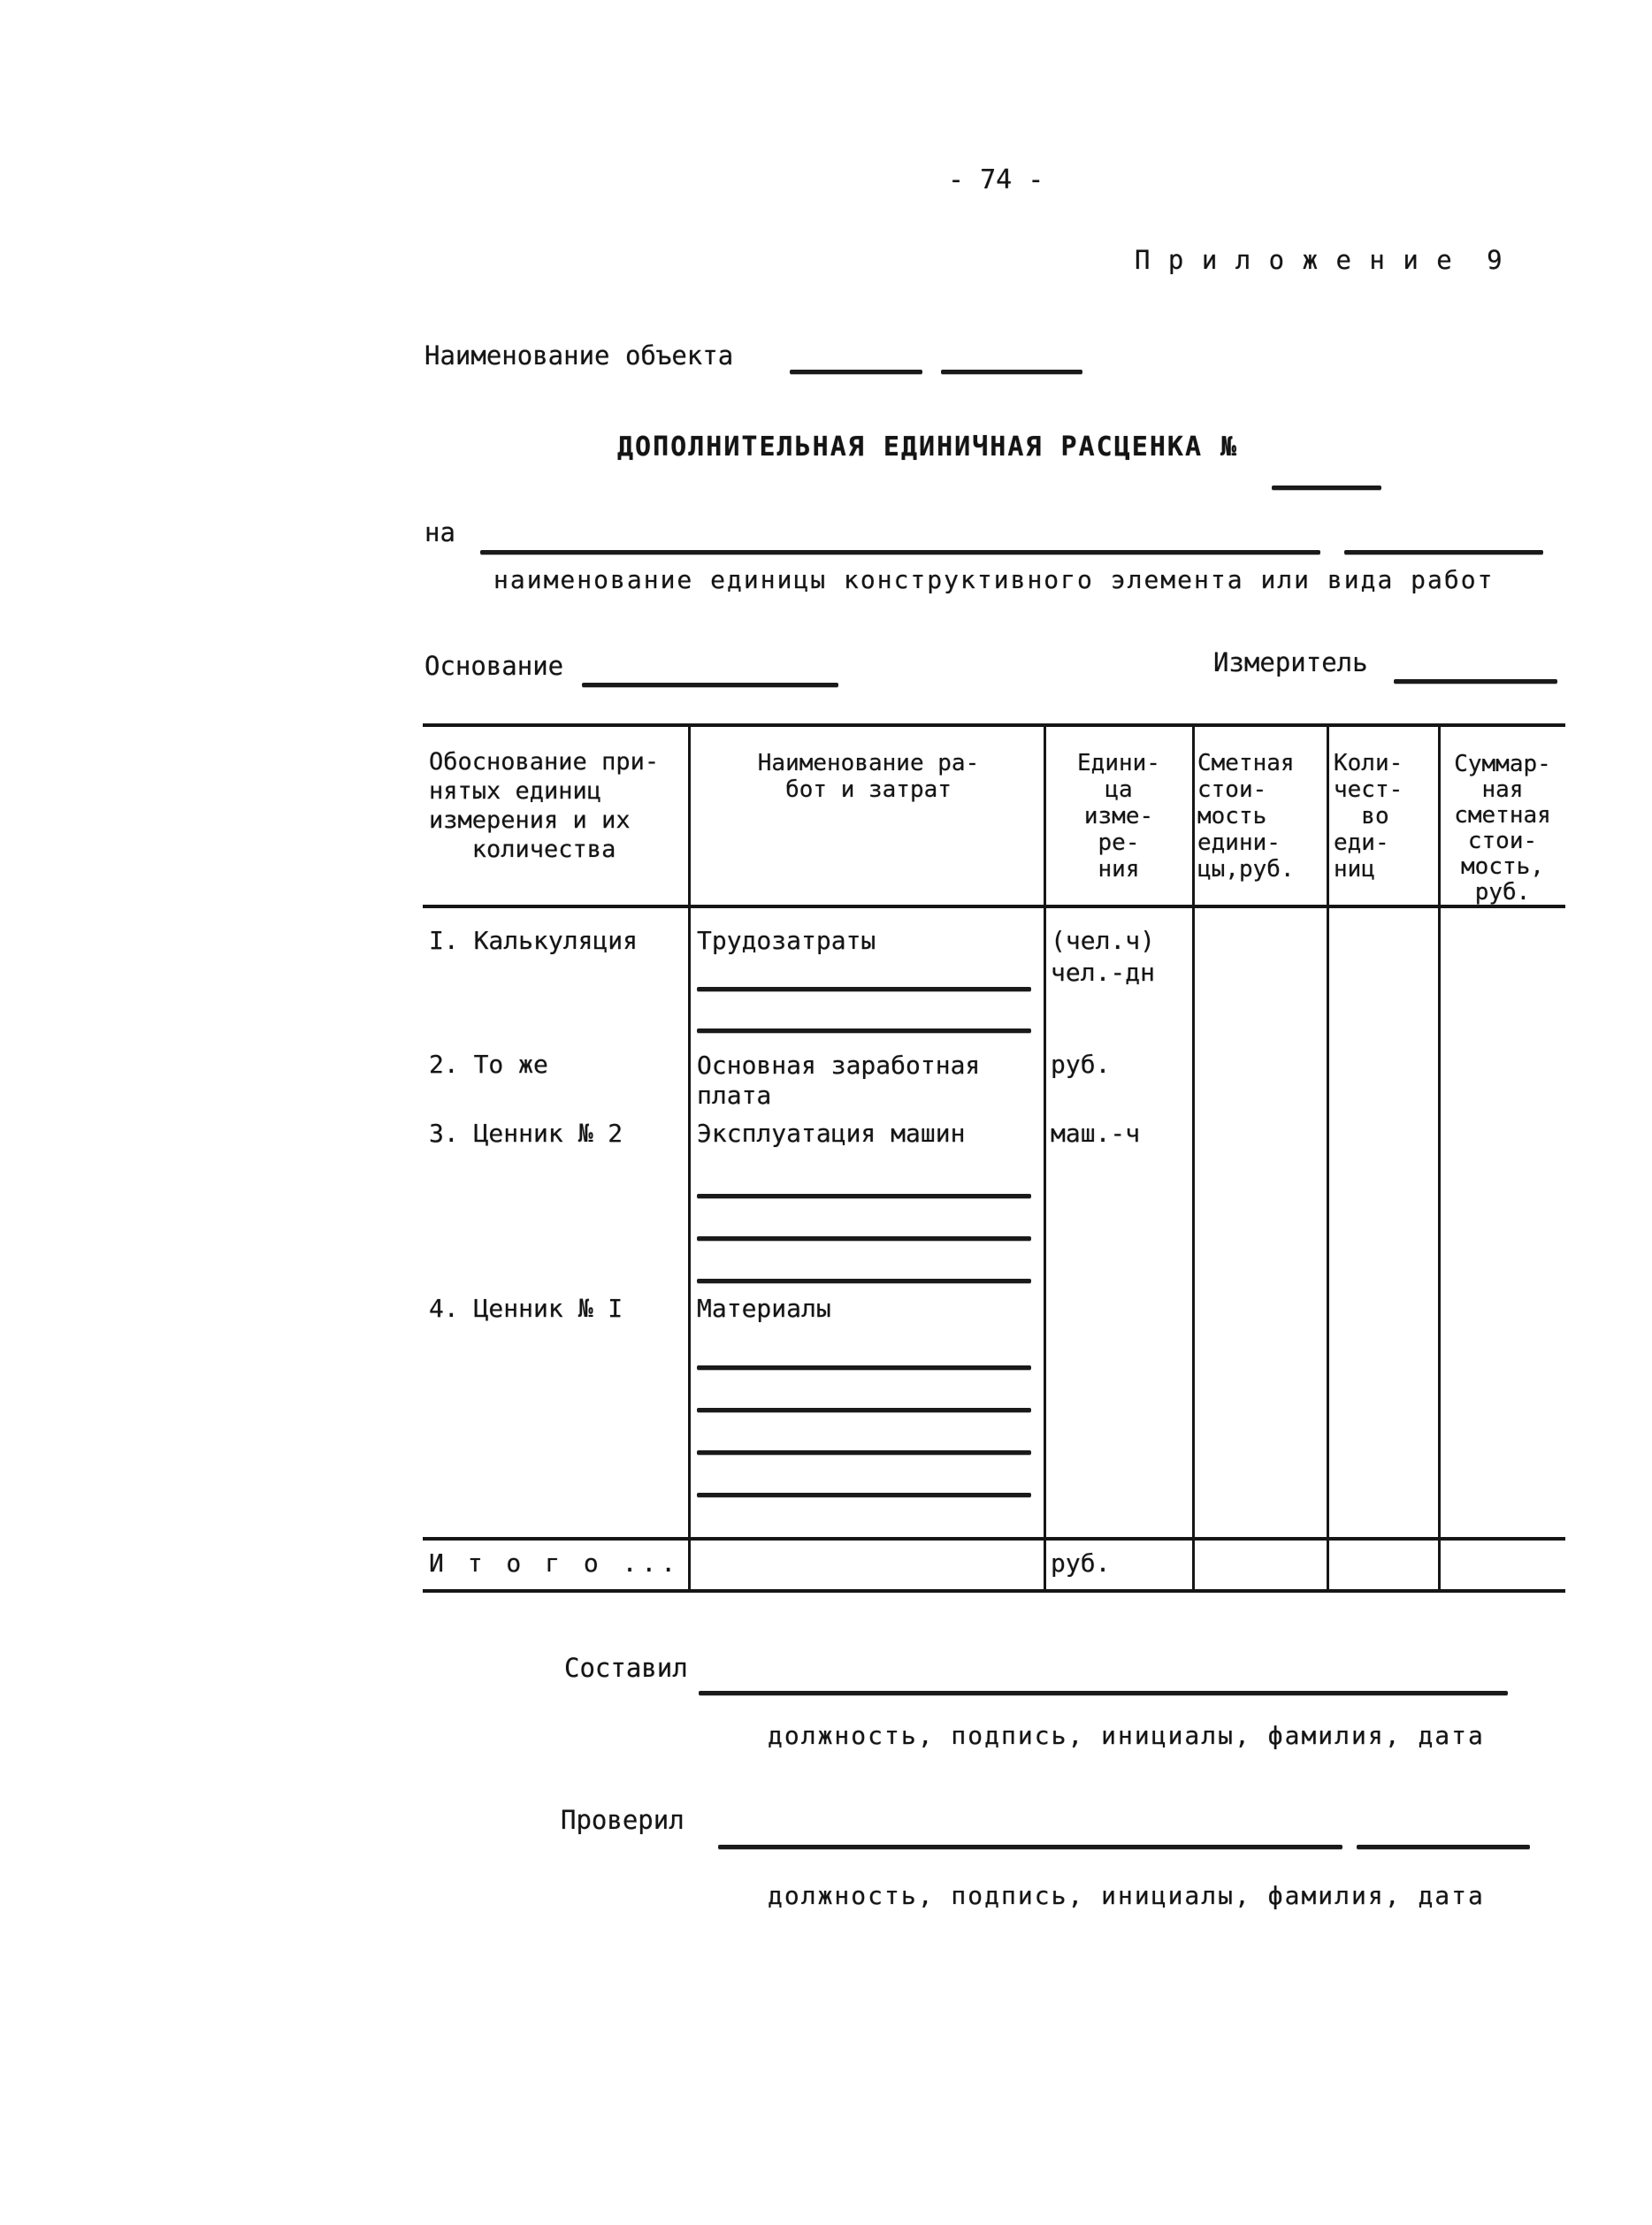 Image resolution: width=1652 pixels, height=2225 pixels. Describe the element at coordinates (1503, 828) in the screenshot. I see `column-header-total-cost: Суммар- ная сметная стои- мость, руб.` at that location.